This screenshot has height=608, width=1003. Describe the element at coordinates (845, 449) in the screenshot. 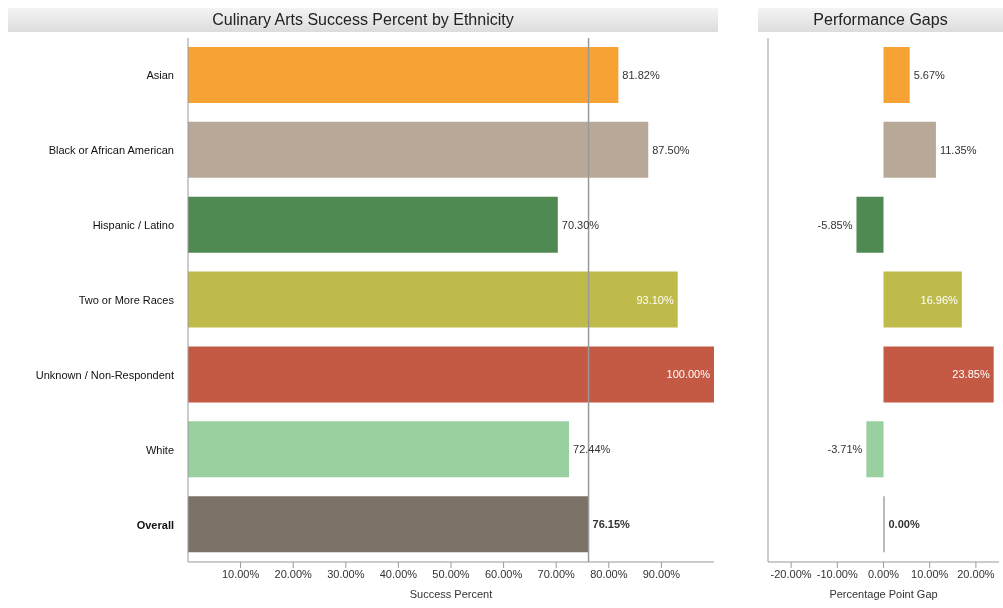

I see `data-label: -3.71%` at that location.